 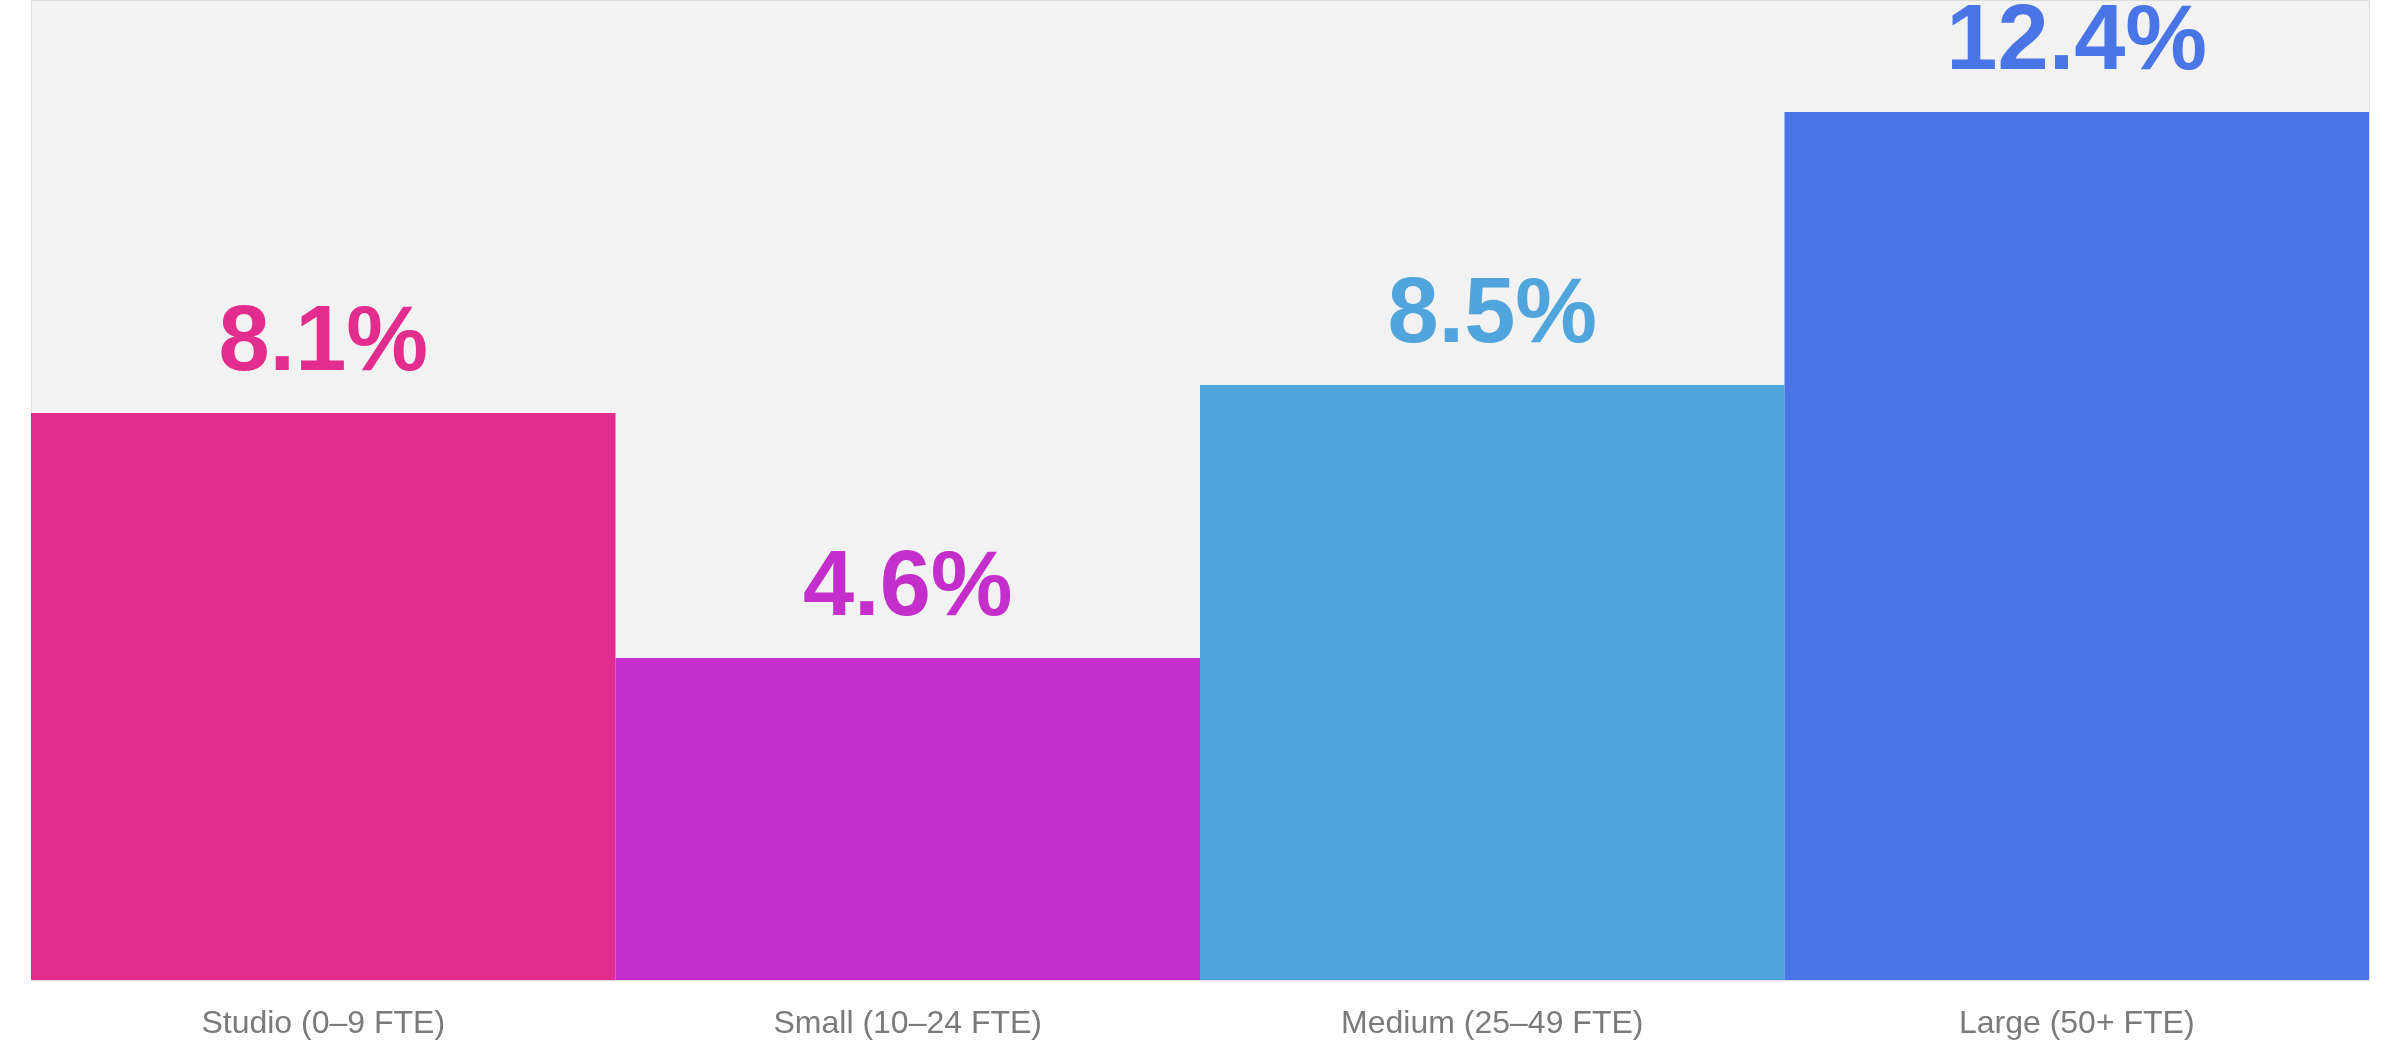 What do you see at coordinates (323, 1021) in the screenshot?
I see `x-tick-label: Studio (0–9 FTE)` at bounding box center [323, 1021].